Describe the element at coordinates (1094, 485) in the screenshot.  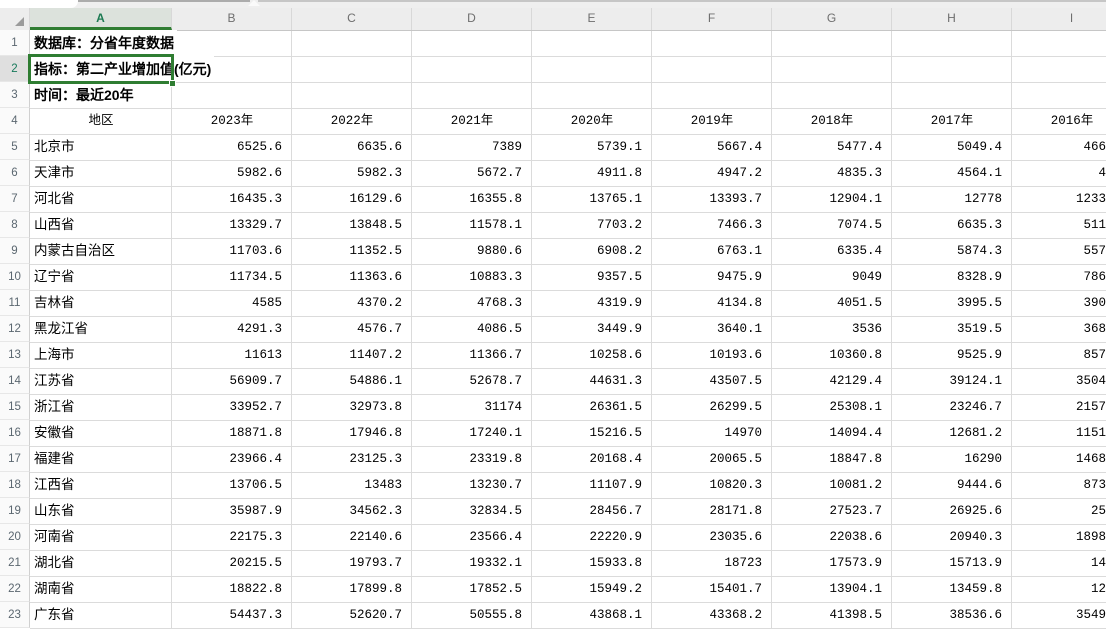
I see `cell-I18: 873` at that location.